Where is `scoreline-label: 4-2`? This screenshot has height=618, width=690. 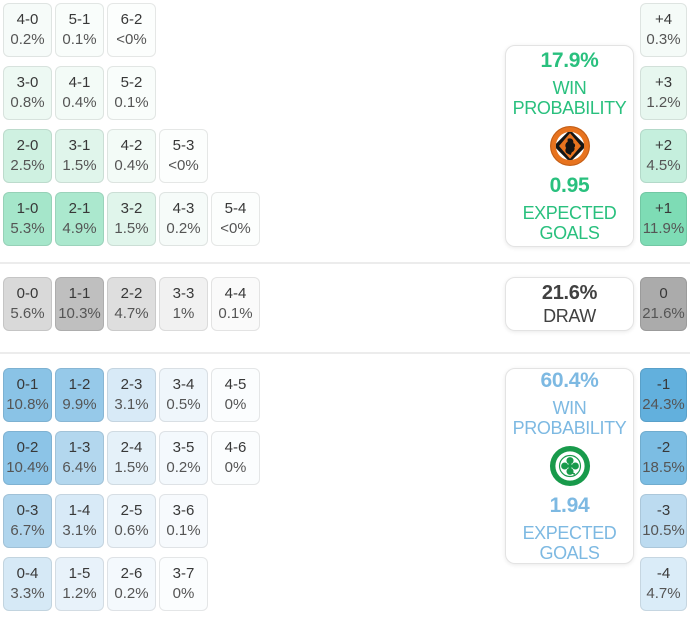
scoreline-label: 4-2 is located at coordinates (131, 145).